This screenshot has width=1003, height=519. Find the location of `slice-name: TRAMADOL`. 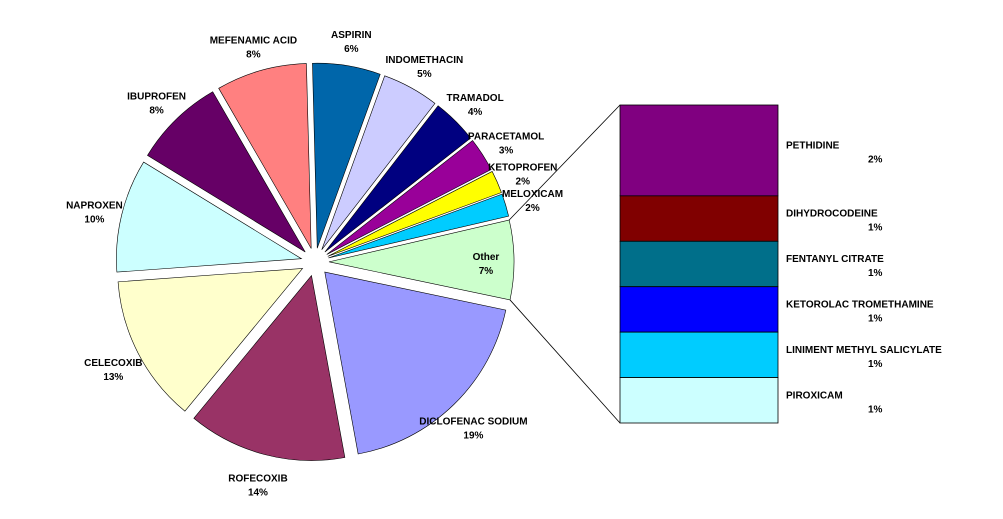

slice-name: TRAMADOL is located at coordinates (474, 98).